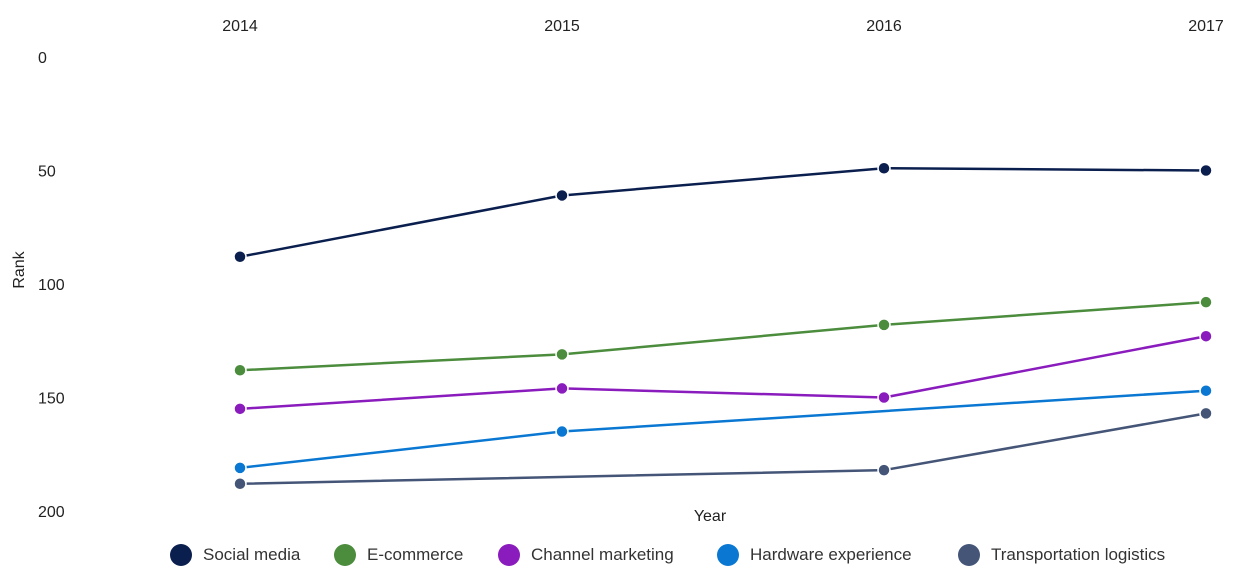  I want to click on y-tick-label: 0, so click(42, 58).